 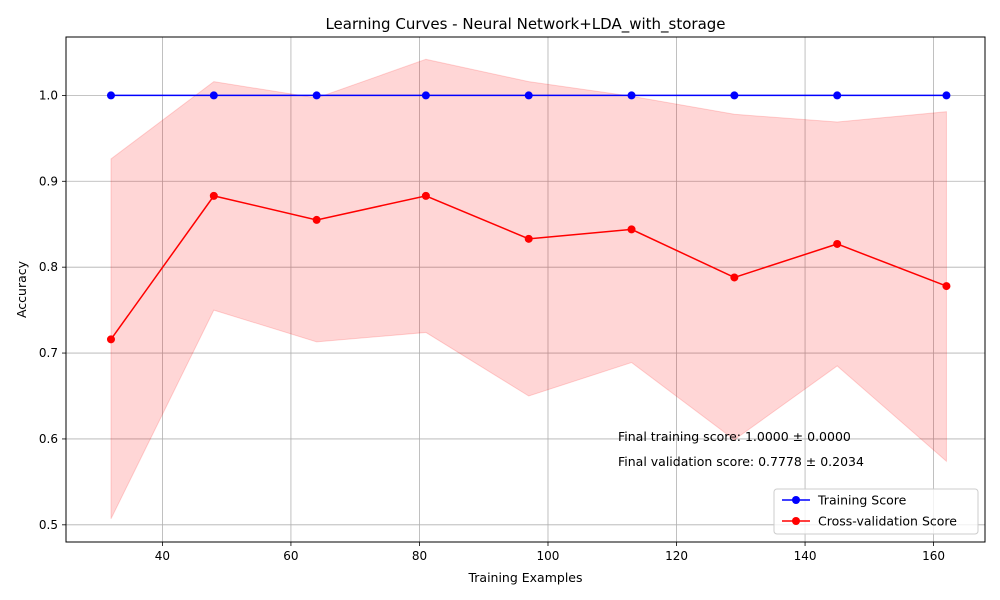 What do you see at coordinates (676, 556) in the screenshot?
I see `x-tick-label: 120` at bounding box center [676, 556].